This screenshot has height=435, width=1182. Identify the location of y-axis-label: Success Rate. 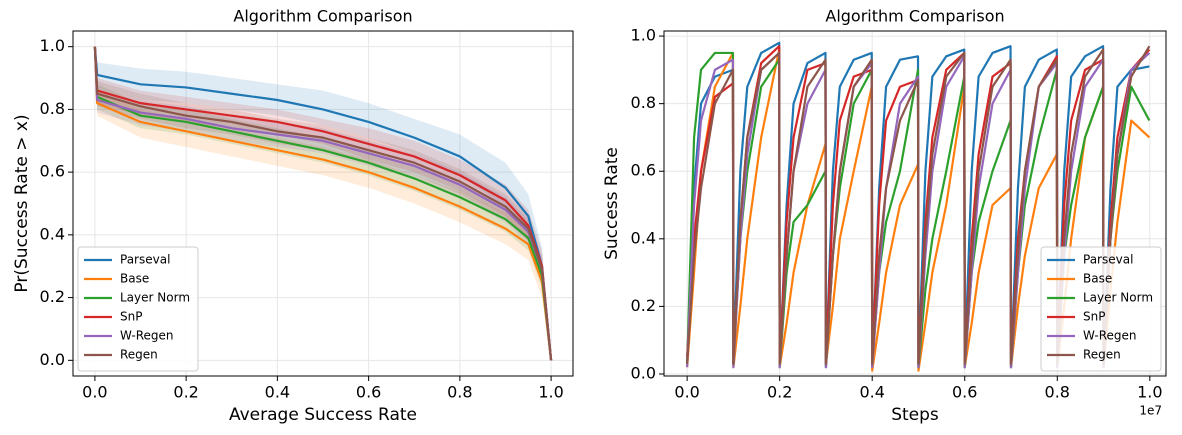
(612, 203).